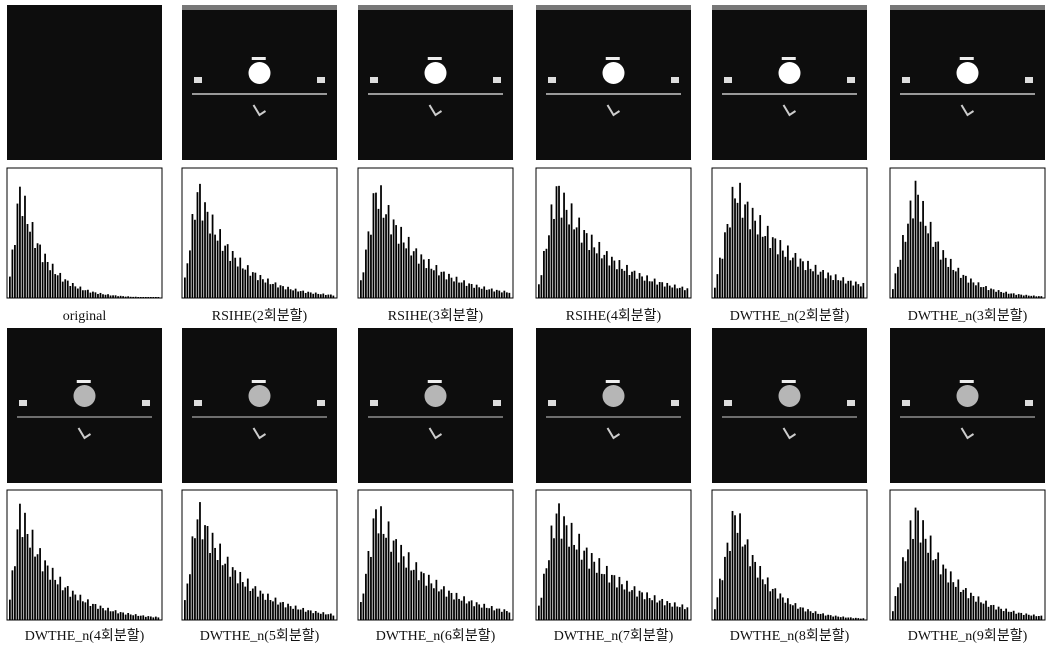 The image size is (1052, 646). What do you see at coordinates (436, 316) in the screenshot?
I see `caption: RSIHE(3회분할)` at bounding box center [436, 316].